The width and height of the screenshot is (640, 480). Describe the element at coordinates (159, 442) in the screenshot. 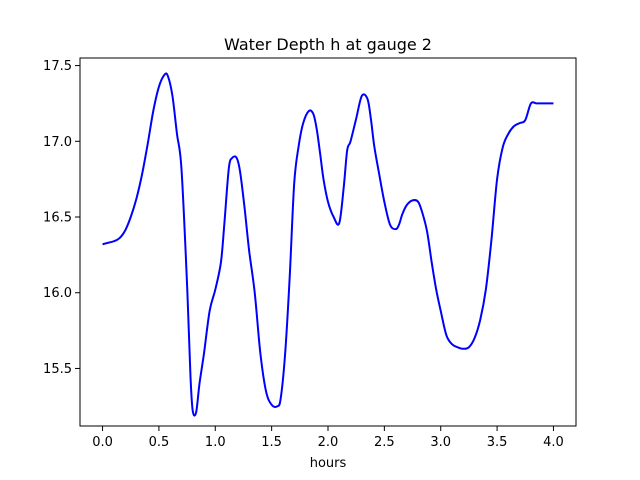

I see `x-tick-label: 0.5` at that location.